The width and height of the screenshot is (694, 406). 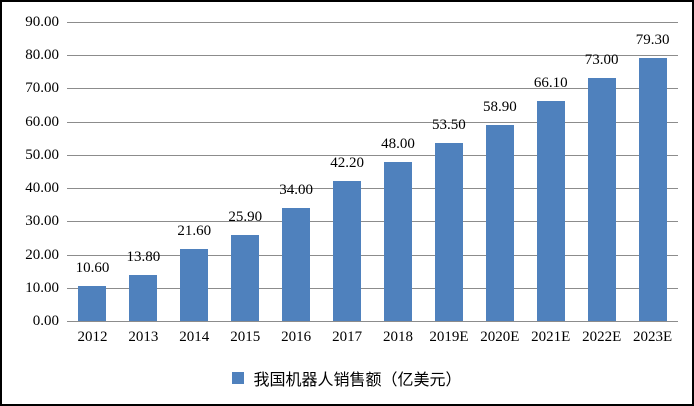 I want to click on bar-slot: 66.10, so click(x=550, y=171).